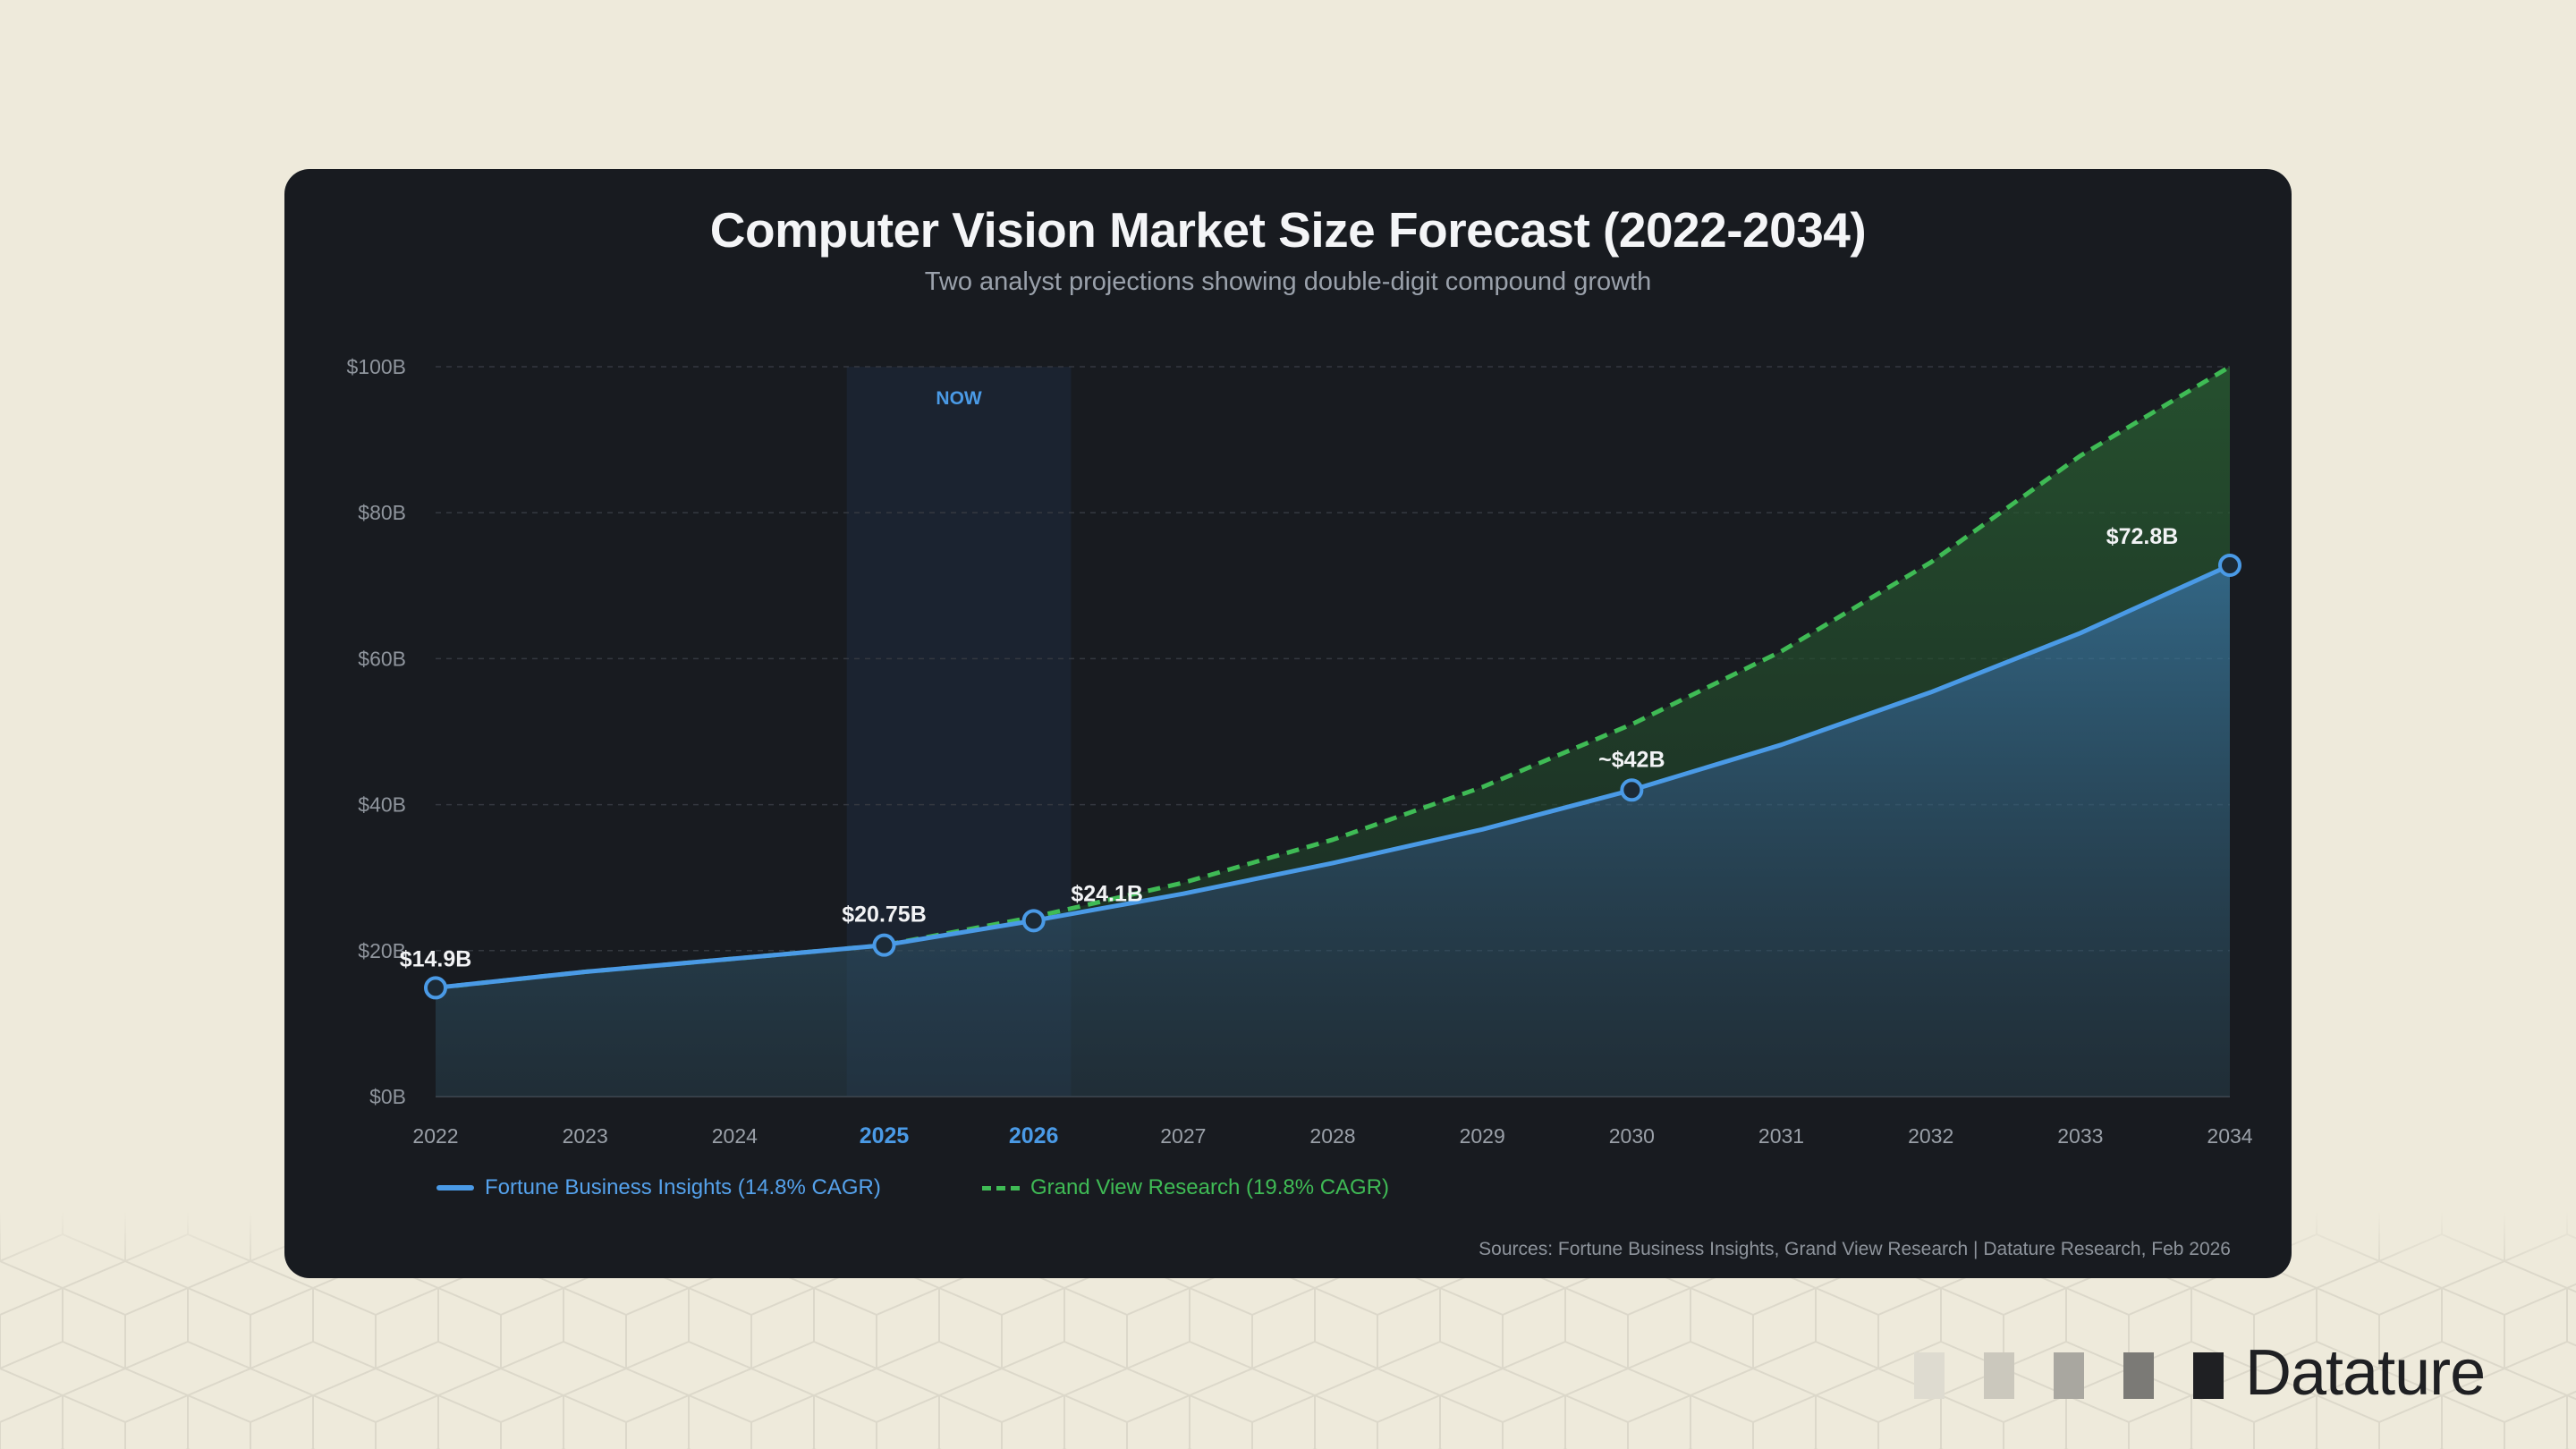 The image size is (2576, 1449). I want to click on x-tick-label: 2030, so click(1632, 1136).